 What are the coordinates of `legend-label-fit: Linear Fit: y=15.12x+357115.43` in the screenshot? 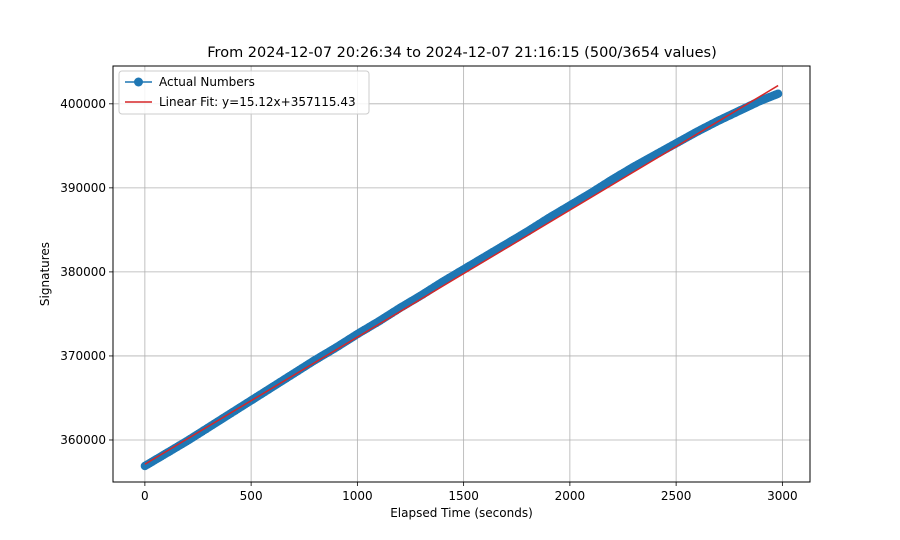 It's located at (257, 102).